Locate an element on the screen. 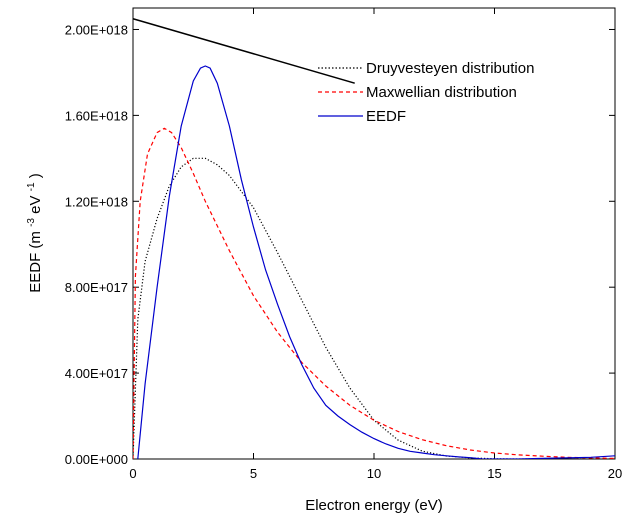 The width and height of the screenshot is (633, 518). y-axis-title: EEDF (m -3 eV -1 ) is located at coordinates (32, 233).